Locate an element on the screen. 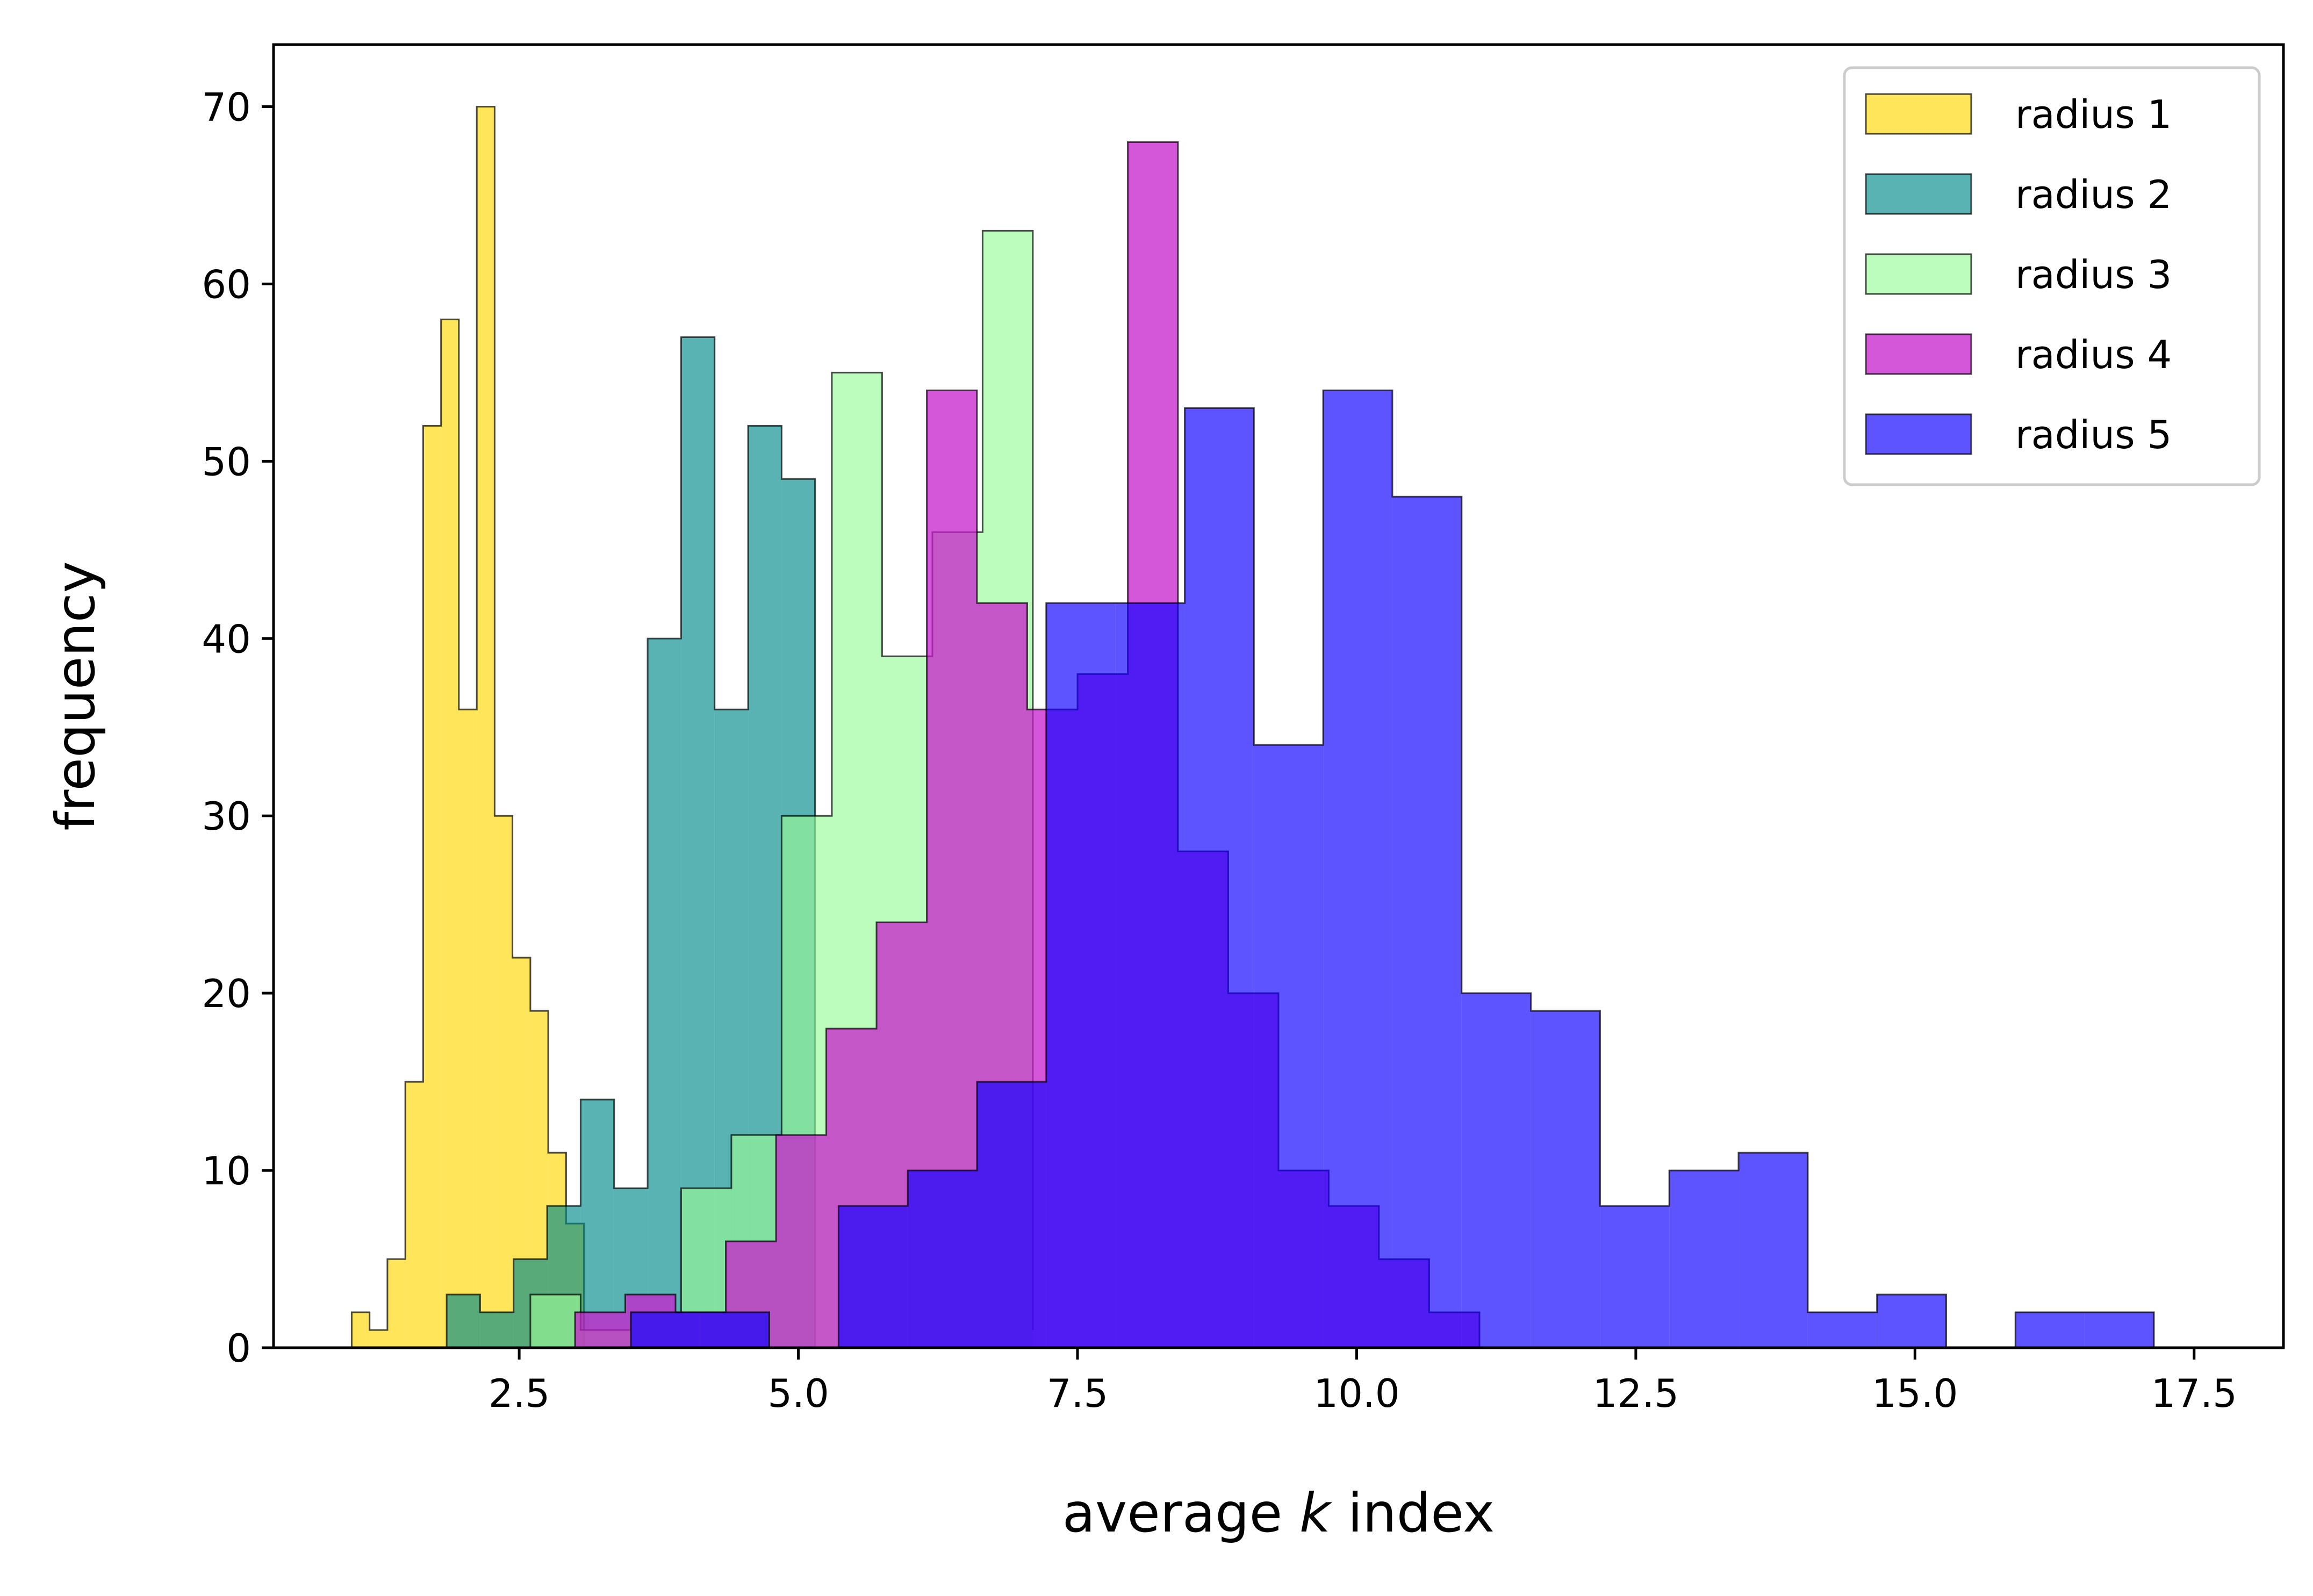 The width and height of the screenshot is (2313, 1596). x-tick-label: 17.5 is located at coordinates (2194, 1393).